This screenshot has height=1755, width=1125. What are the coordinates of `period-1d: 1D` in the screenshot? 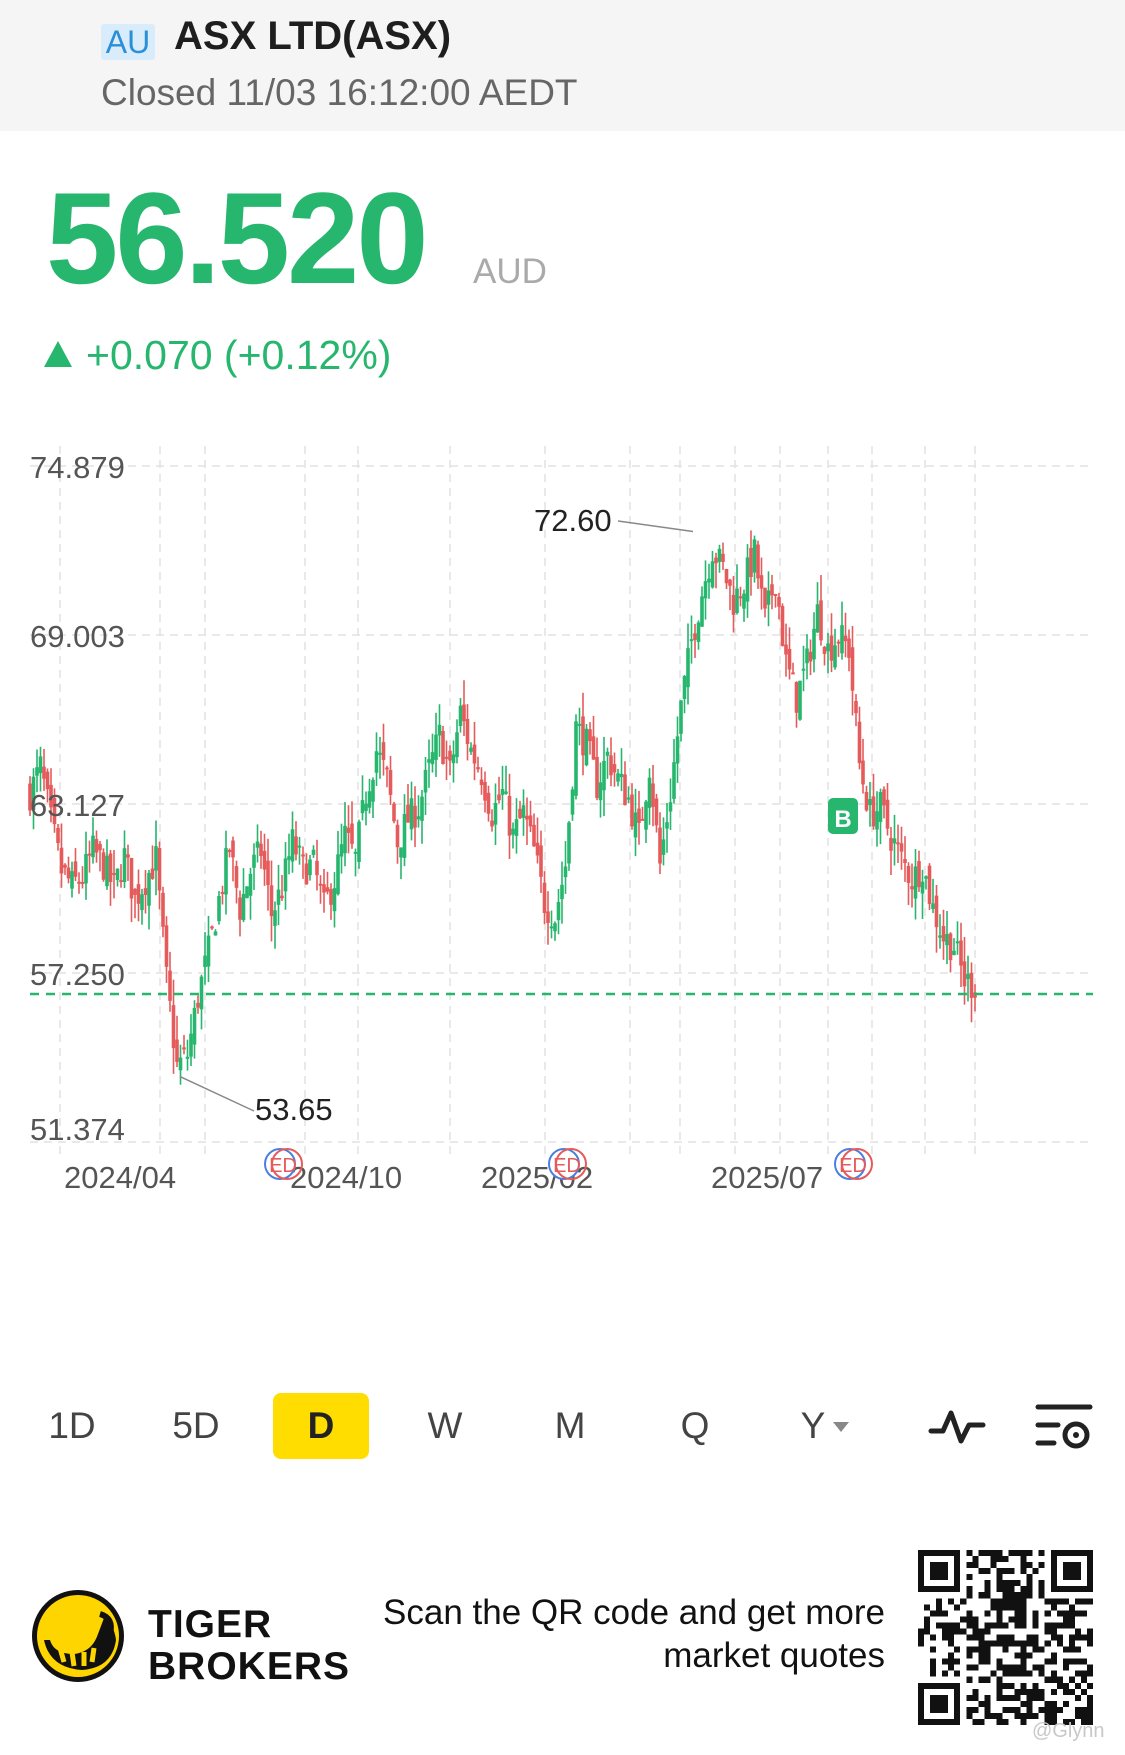 It's located at (72, 1426).